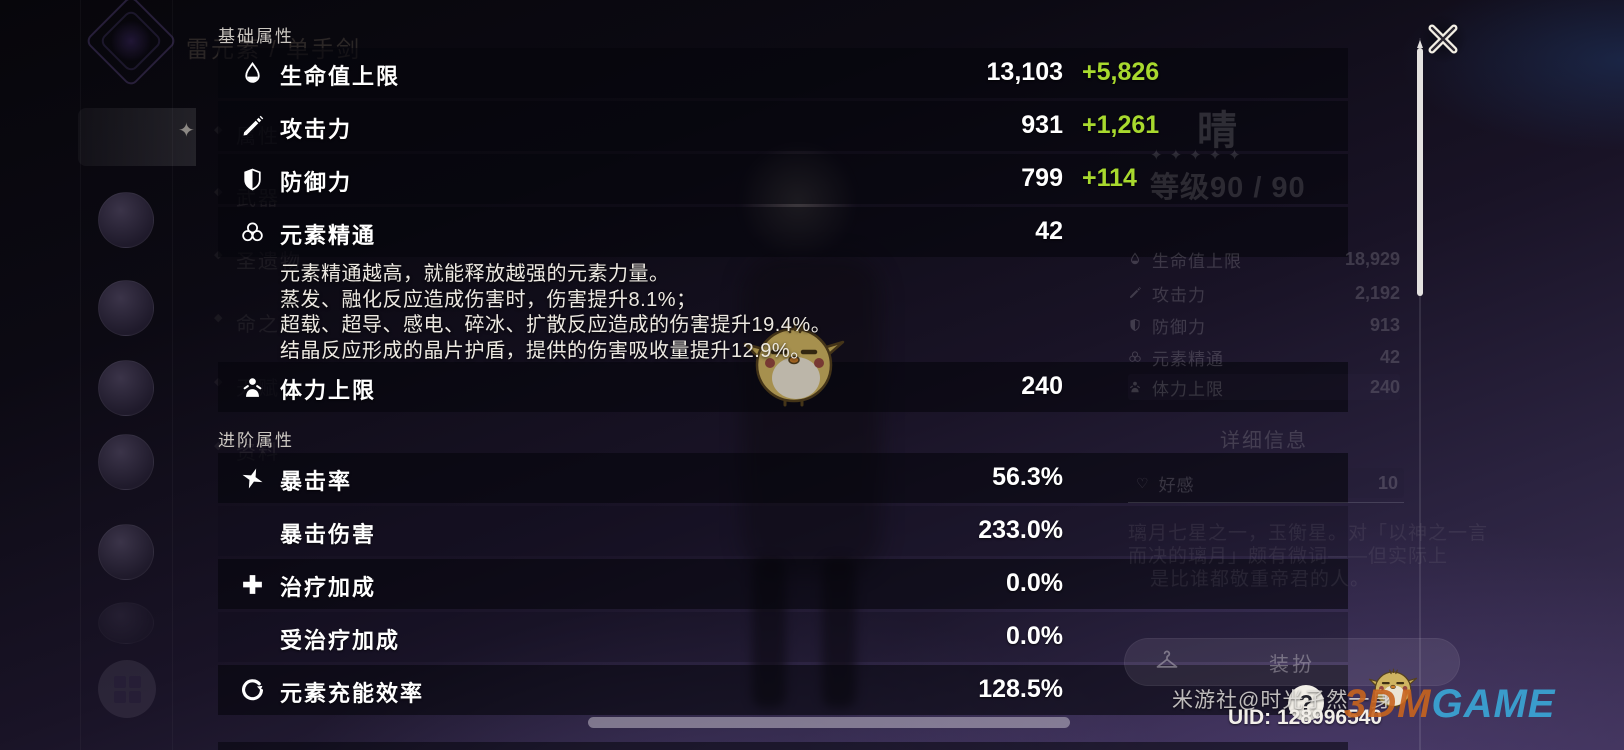  Describe the element at coordinates (1024, 72) in the screenshot. I see `stat-value: 13,103` at that location.